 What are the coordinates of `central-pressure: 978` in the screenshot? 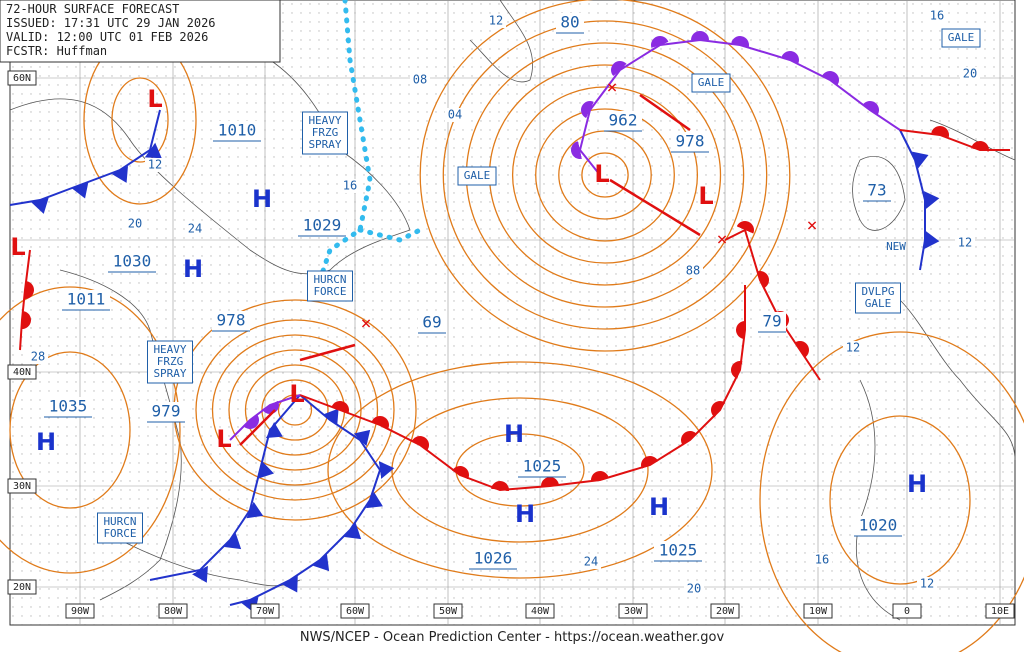 It's located at (231, 320).